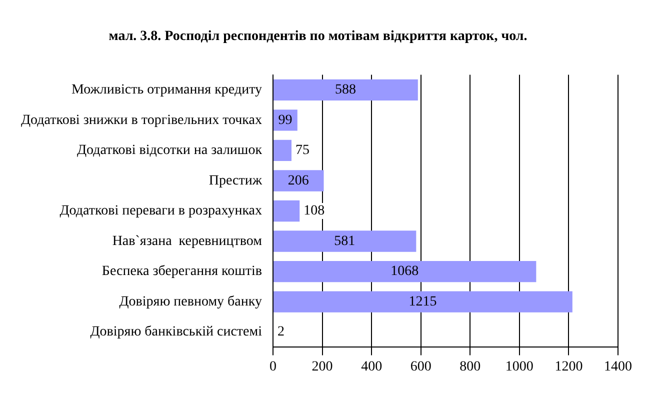 This screenshot has height=396, width=656. I want to click on y-tick-label: Додаткові переваги в розрахунках, so click(161, 211).